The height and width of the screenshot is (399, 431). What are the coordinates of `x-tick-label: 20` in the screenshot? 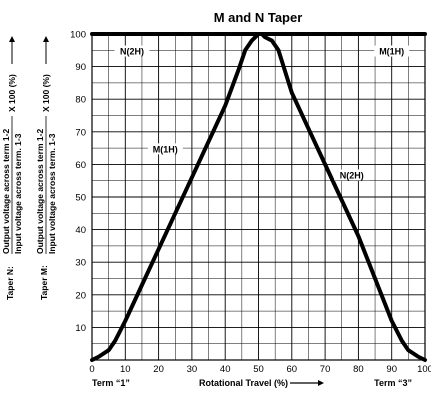 It's located at (158, 369).